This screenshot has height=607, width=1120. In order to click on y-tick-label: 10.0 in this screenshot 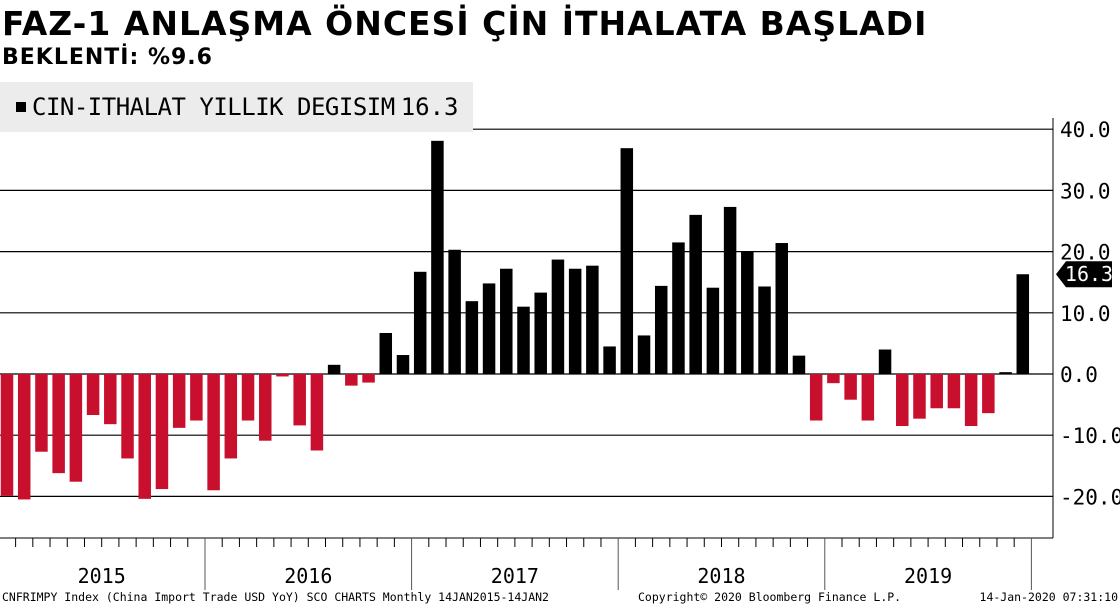, I will do `click(1085, 314)`.